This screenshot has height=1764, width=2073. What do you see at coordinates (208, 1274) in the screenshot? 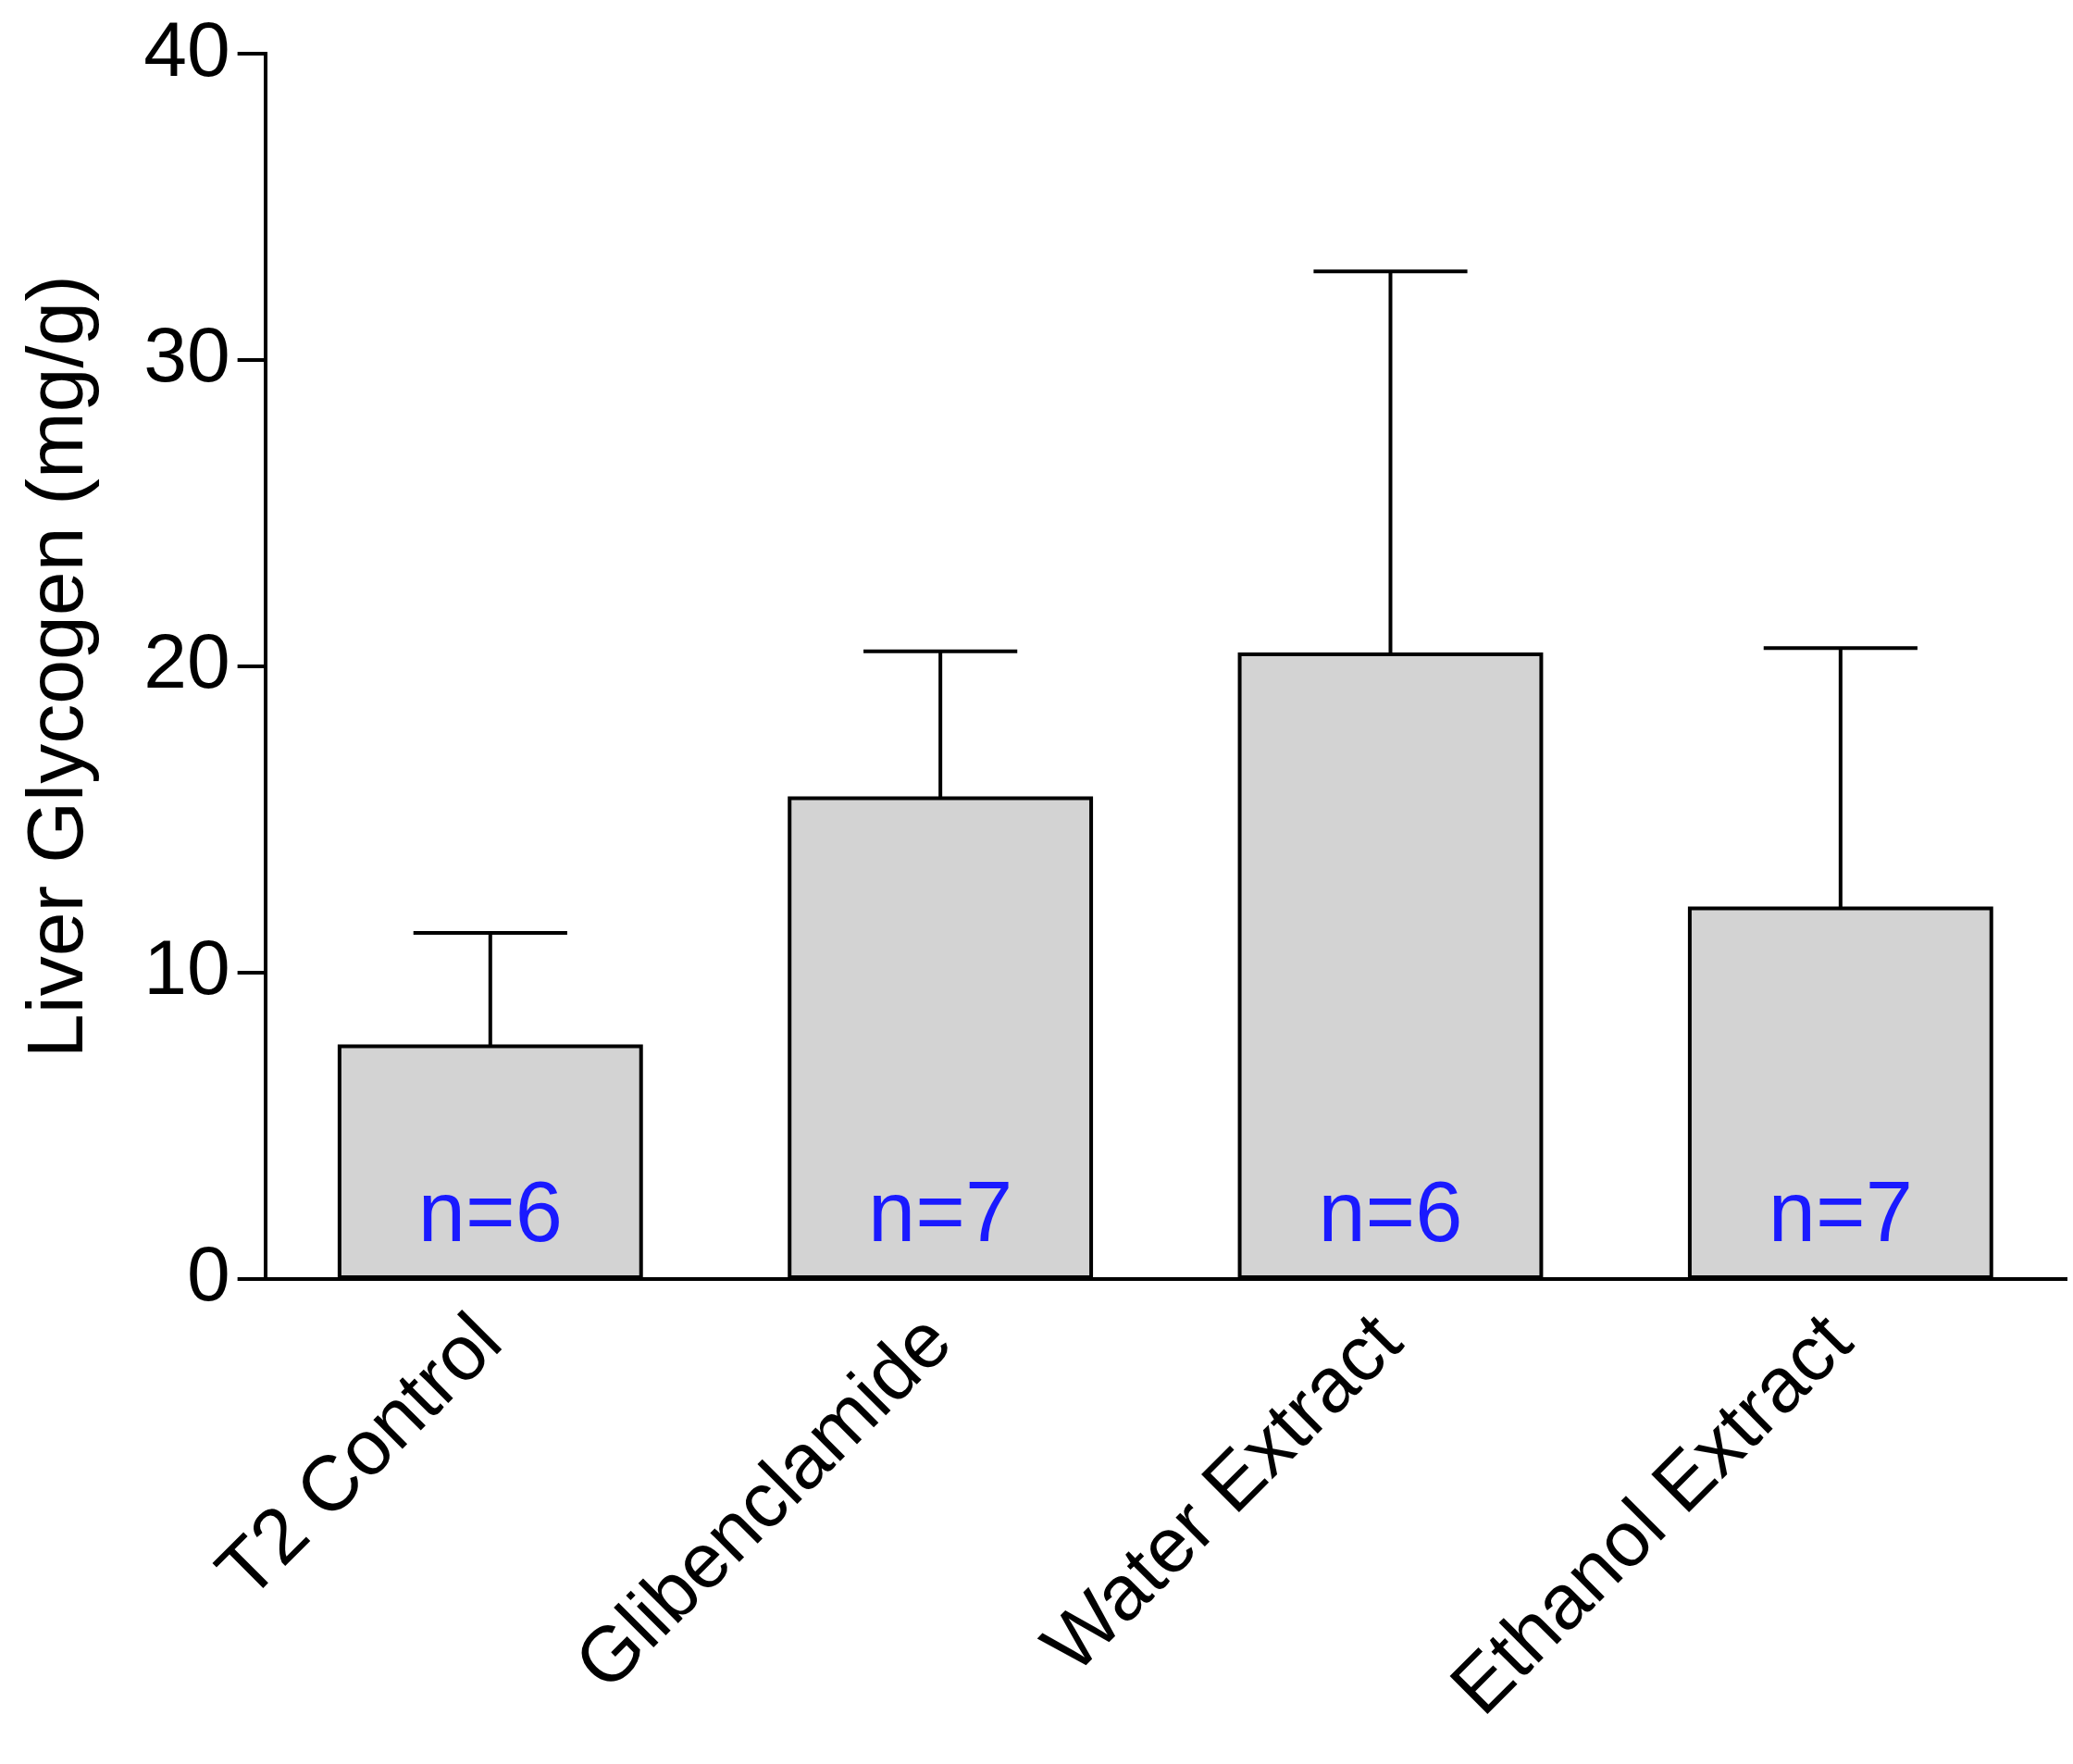
I see `y-tick-label: 0` at bounding box center [208, 1274].